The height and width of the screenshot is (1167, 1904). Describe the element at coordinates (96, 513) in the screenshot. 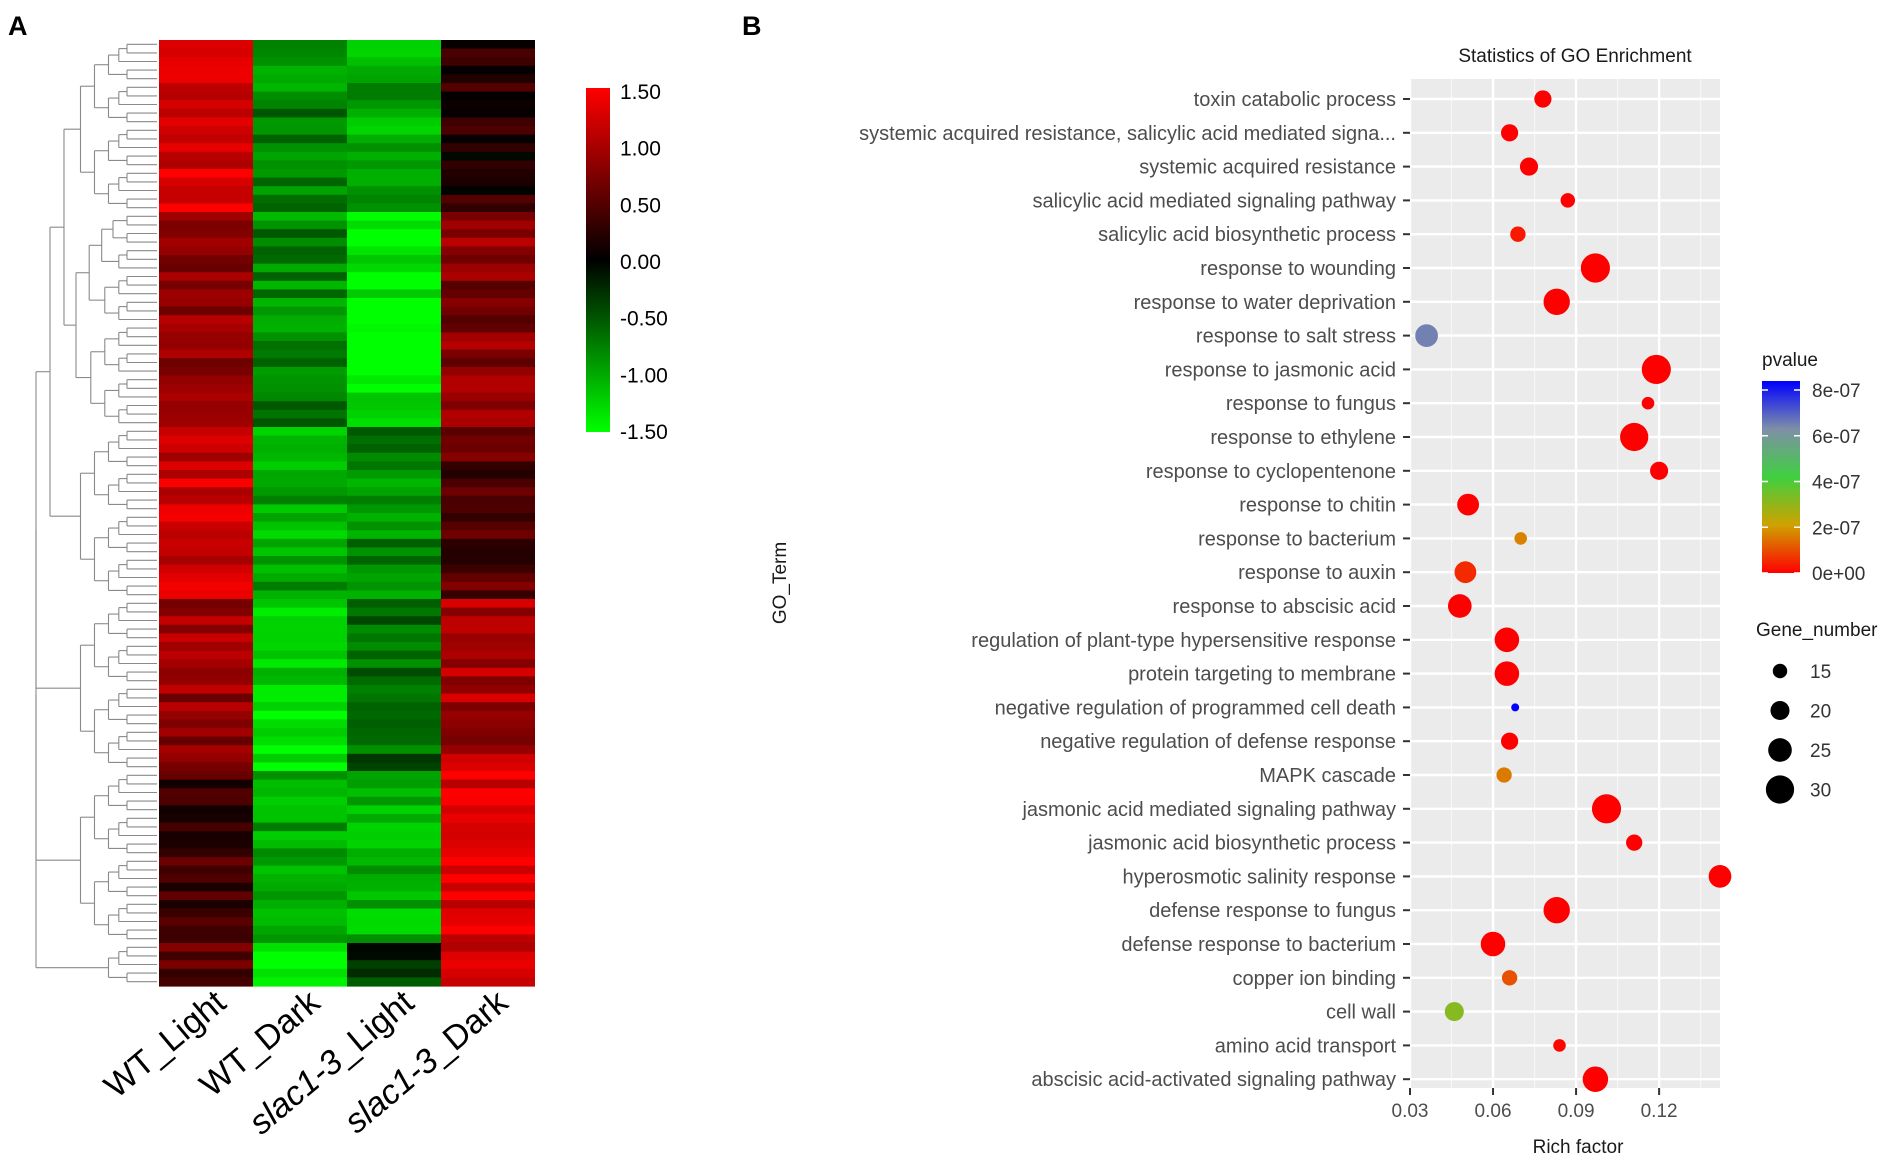

I see `row-dendrogram` at that location.